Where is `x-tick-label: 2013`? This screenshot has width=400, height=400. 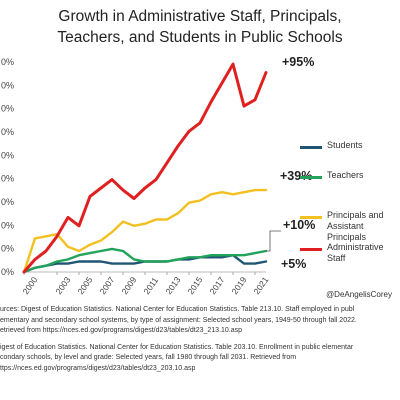
x-tick-label: 2013 is located at coordinates (172, 285).